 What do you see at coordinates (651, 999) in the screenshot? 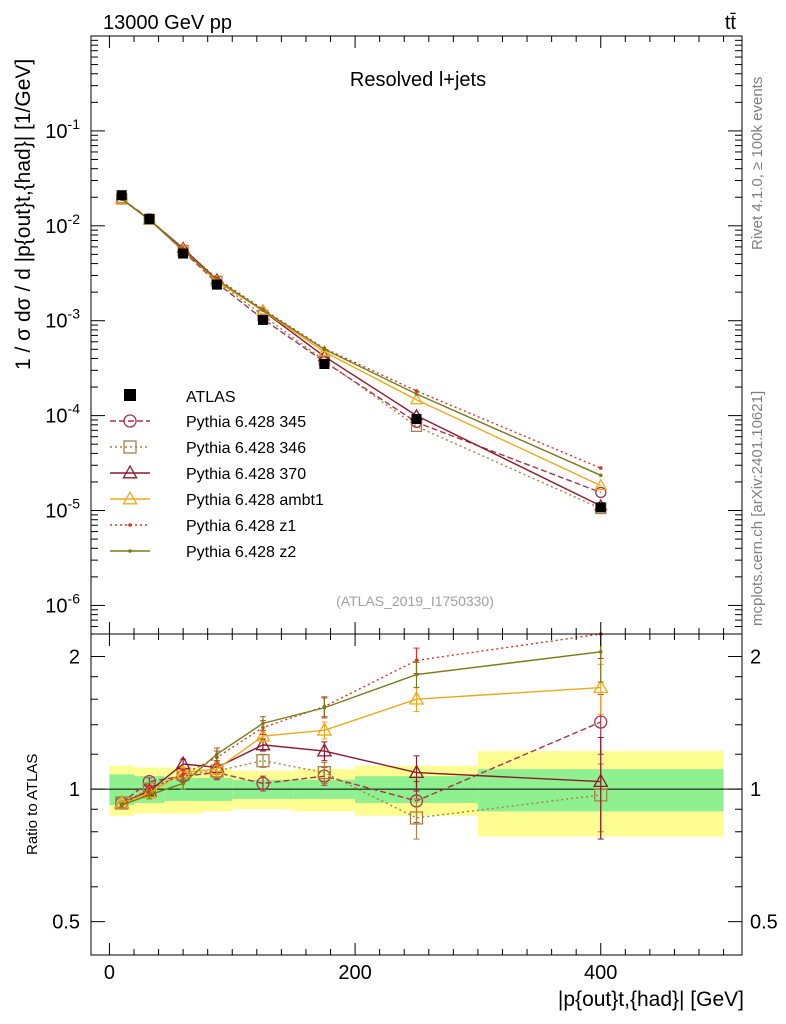
I see `x-axis-title: |p{out}t,{had}| [GeV]` at bounding box center [651, 999].